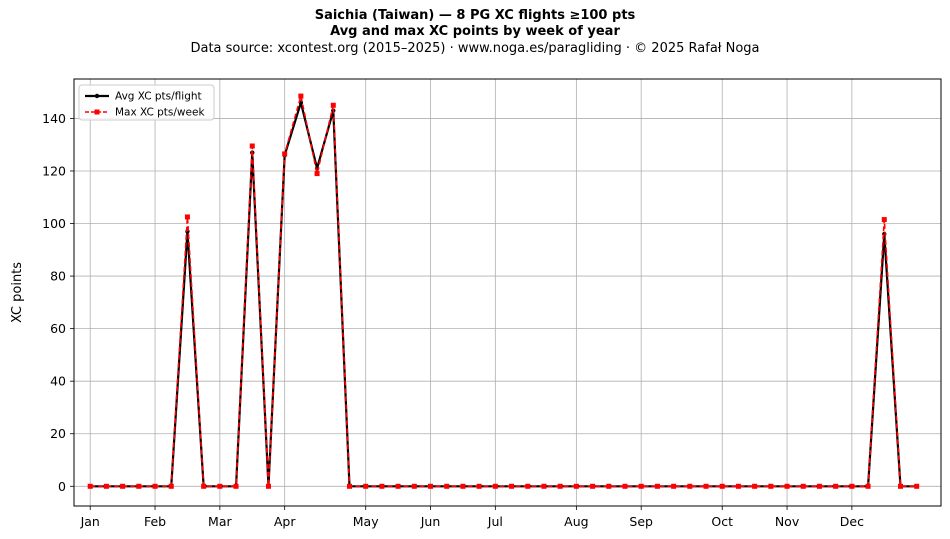 Image resolution: width=950 pixels, height=539 pixels. I want to click on y-tick-label: 40, so click(58, 381).